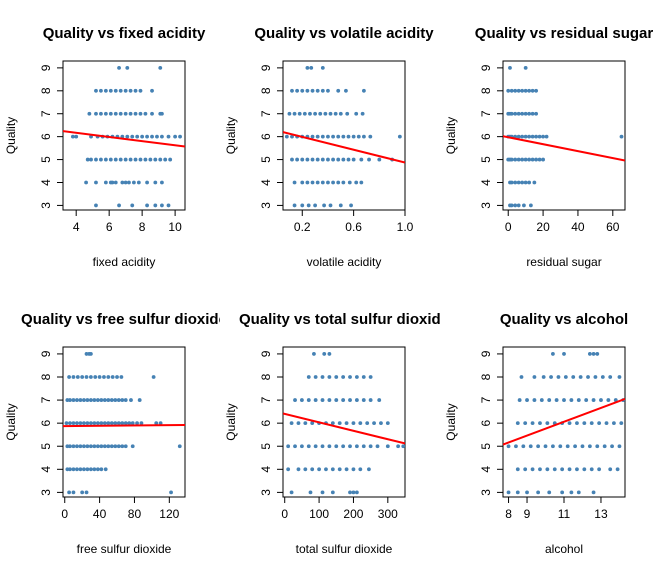  Describe the element at coordinates (169, 514) in the screenshot. I see `x-tick-label: 120` at that location.